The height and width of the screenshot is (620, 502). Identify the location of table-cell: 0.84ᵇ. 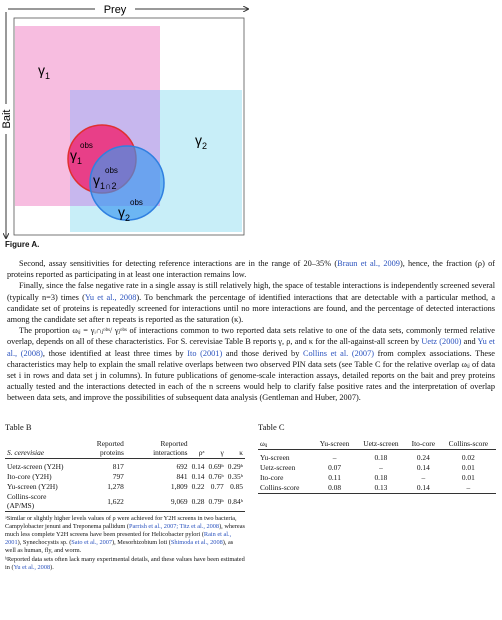
(235, 501).